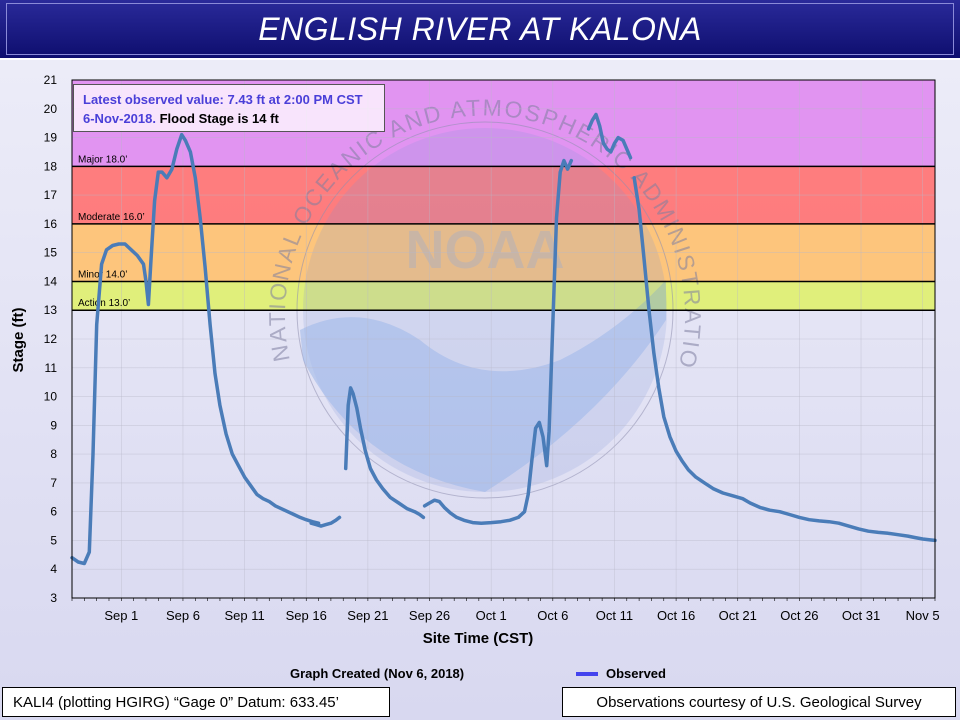 The width and height of the screenshot is (960, 720). What do you see at coordinates (53, 512) in the screenshot?
I see `y-tick-label: 6` at bounding box center [53, 512].